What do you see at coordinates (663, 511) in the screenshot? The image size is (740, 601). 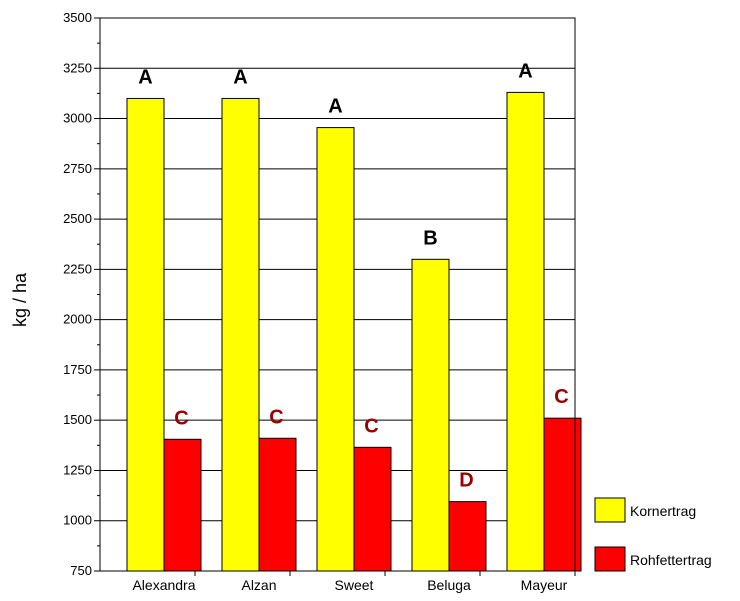 I see `legend-label-kornertrag: Kornertrag` at bounding box center [663, 511].